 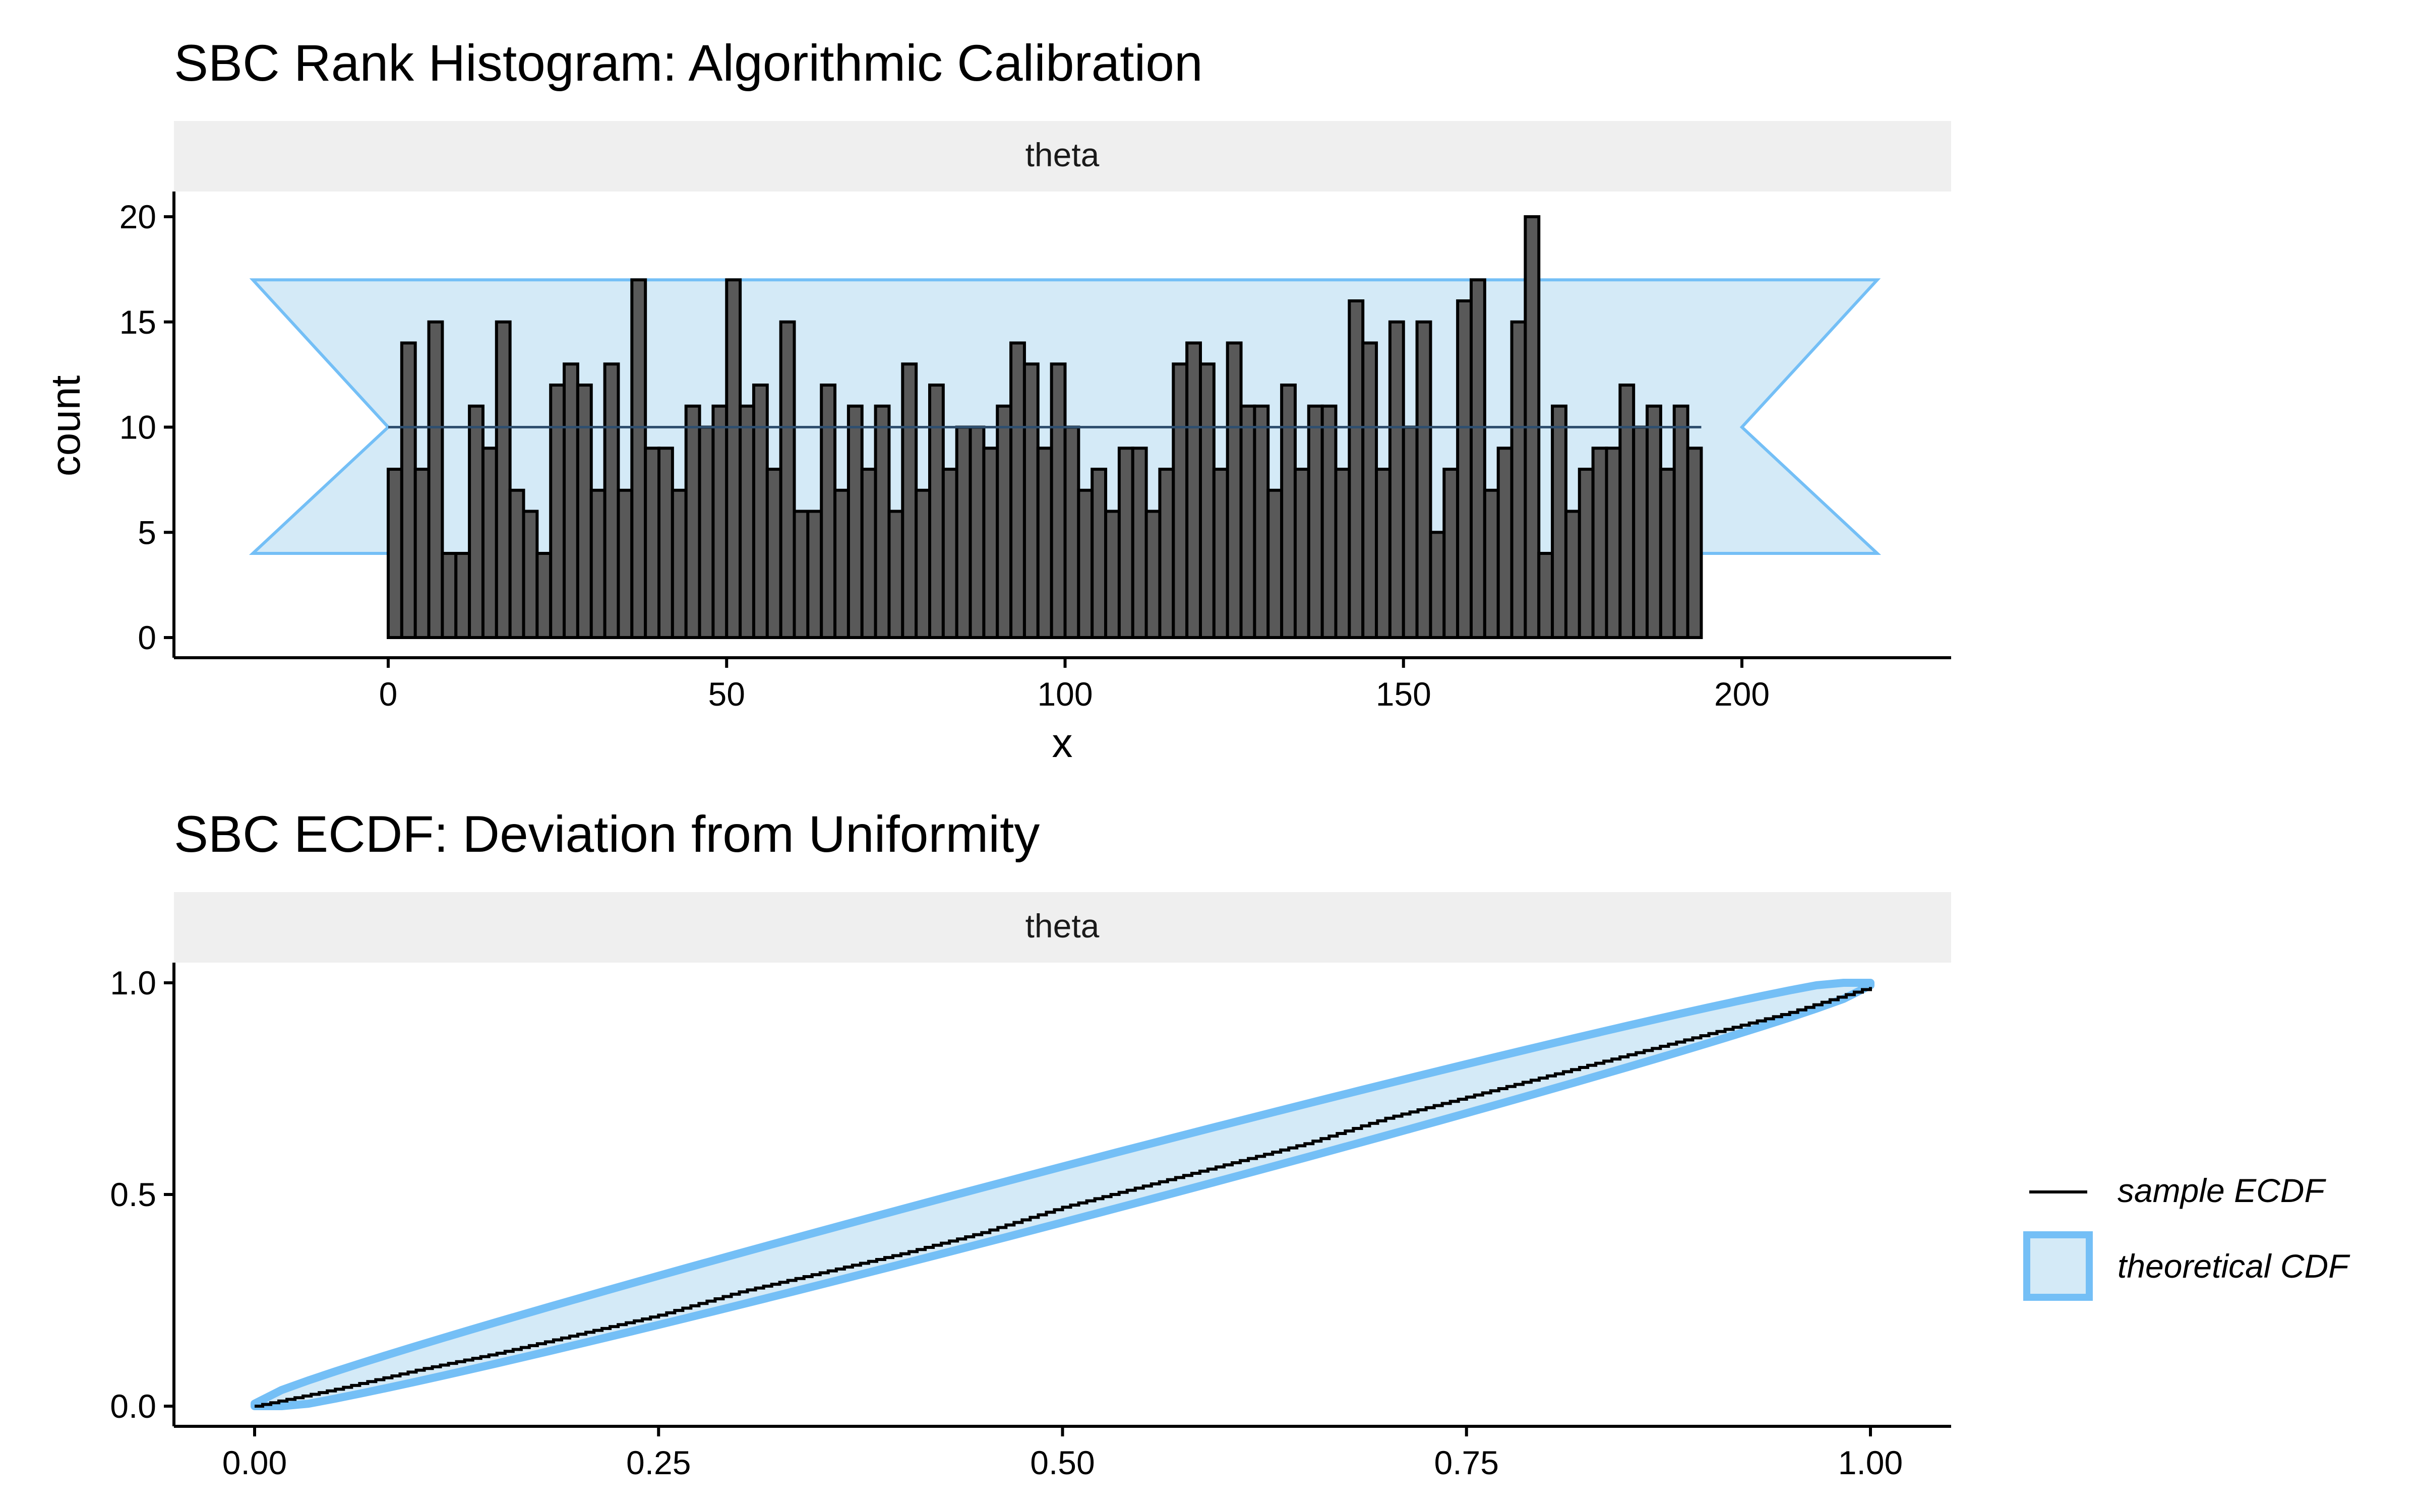 I want to click on y-tick-label: 15, so click(x=137, y=322).